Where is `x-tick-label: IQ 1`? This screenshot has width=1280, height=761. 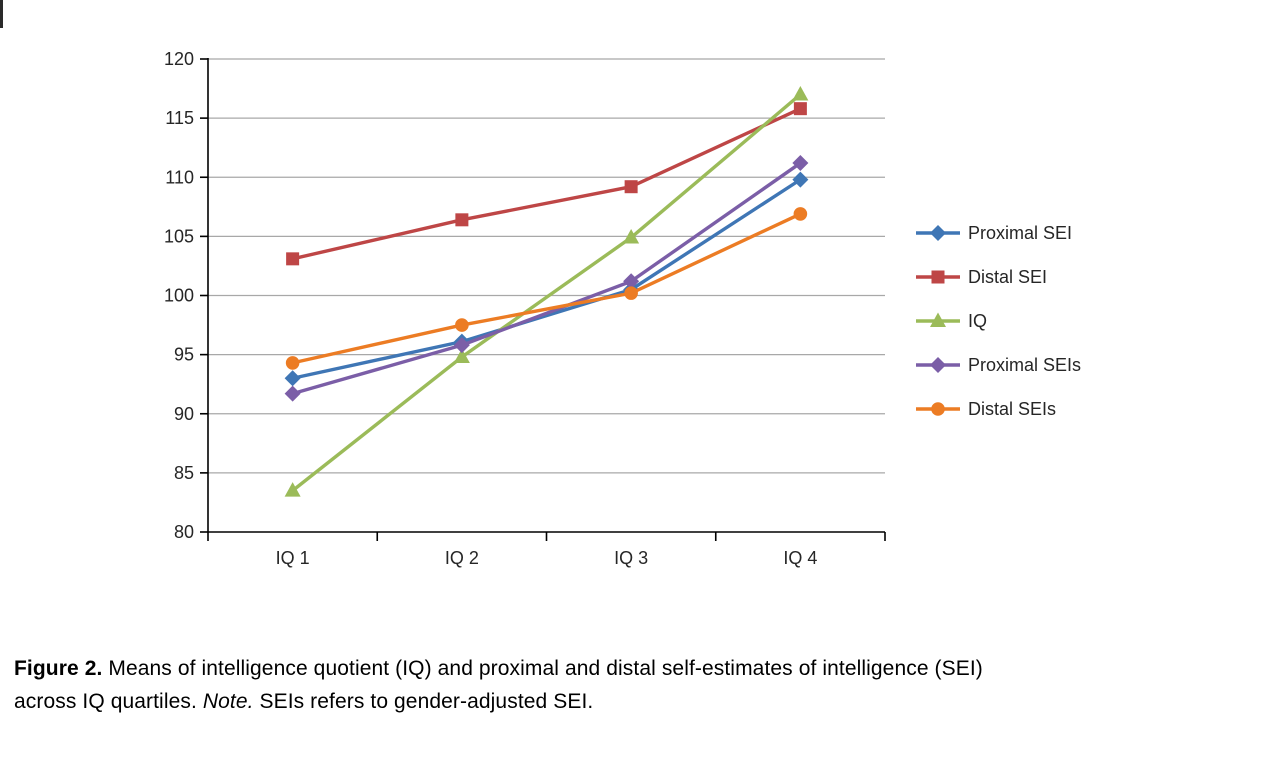
x-tick-label: IQ 1 is located at coordinates (293, 558).